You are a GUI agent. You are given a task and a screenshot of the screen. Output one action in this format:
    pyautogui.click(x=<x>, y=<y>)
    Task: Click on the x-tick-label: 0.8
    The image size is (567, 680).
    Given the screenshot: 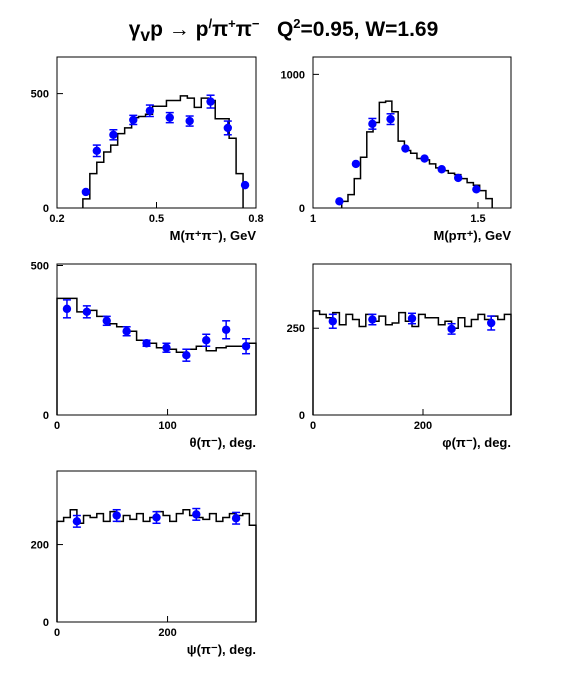 What is the action you would take?
    pyautogui.click(x=255, y=219)
    